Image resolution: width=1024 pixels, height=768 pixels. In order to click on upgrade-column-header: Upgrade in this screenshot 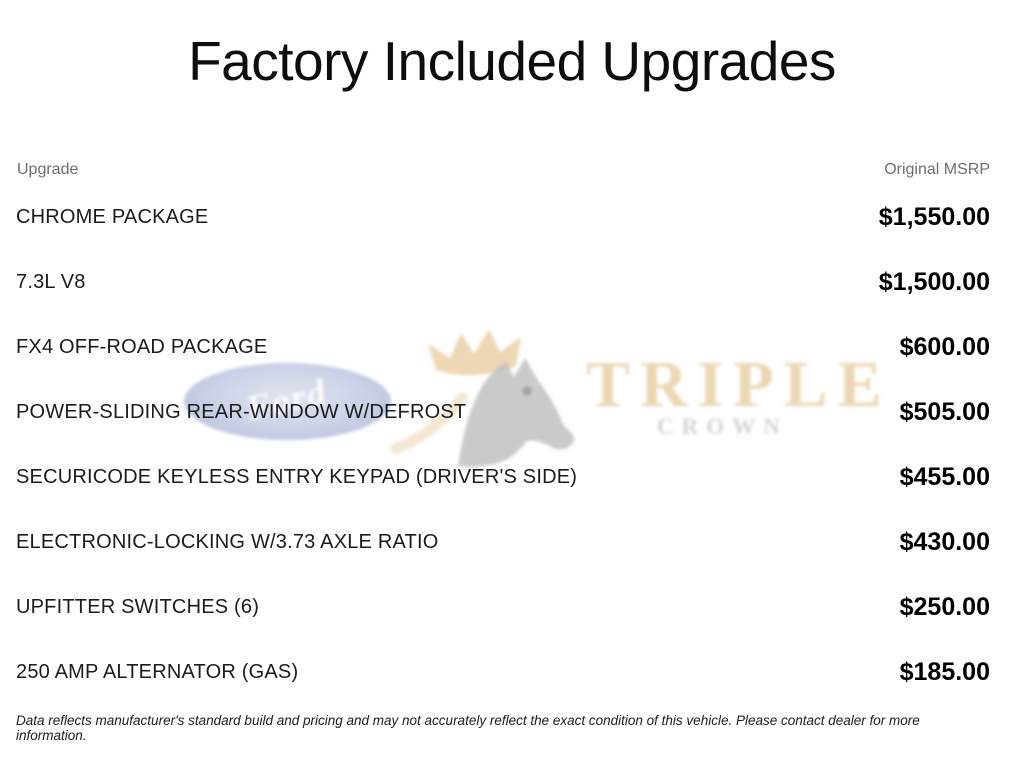, I will do `click(48, 170)`.